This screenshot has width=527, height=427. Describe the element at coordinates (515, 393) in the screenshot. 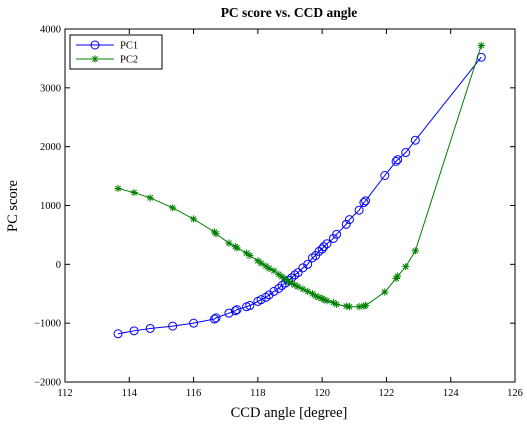

I see `x-tick-label: 126` at that location.